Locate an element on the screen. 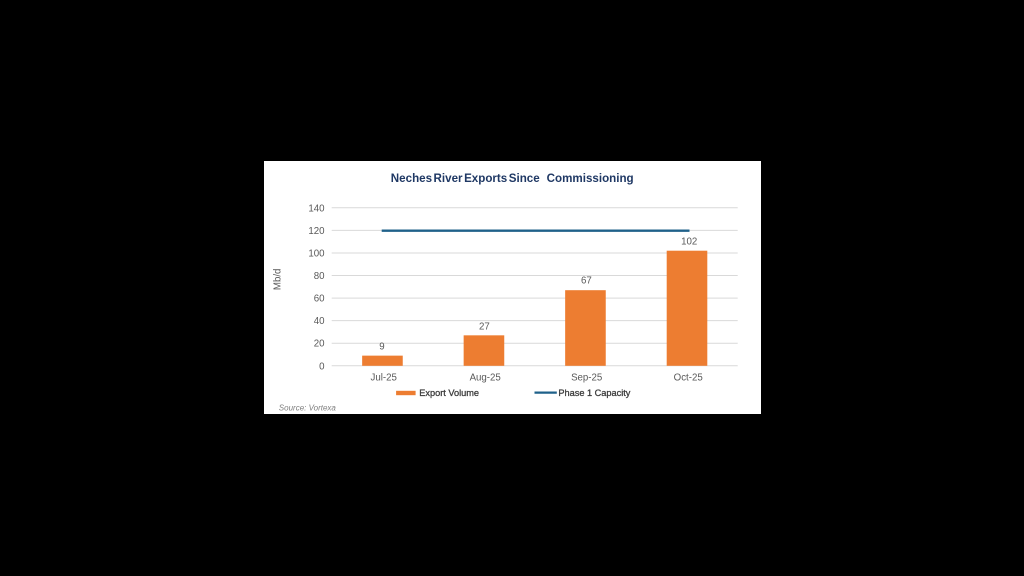 The height and width of the screenshot is (576, 1024). svg-text: Jul-25 is located at coordinates (384, 377).